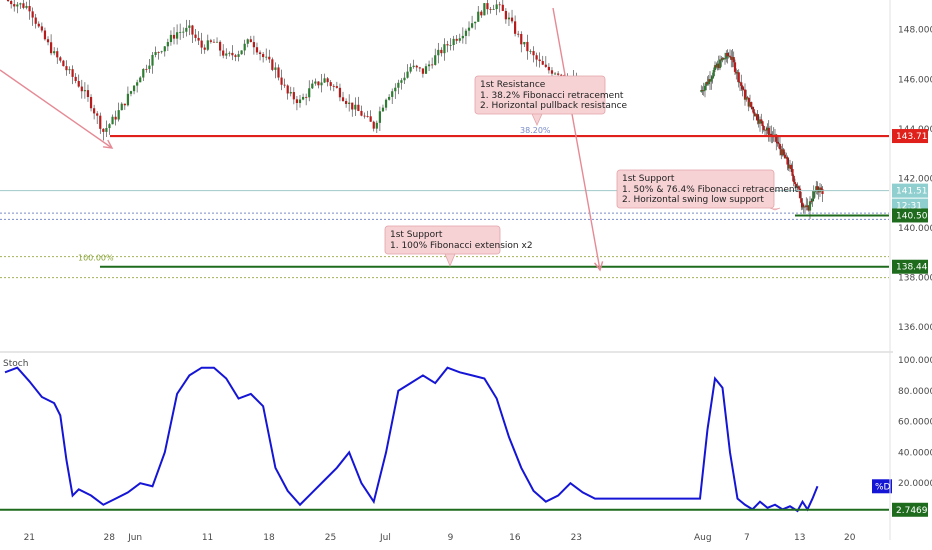 The height and width of the screenshot is (550, 932). What do you see at coordinates (914, 216) in the screenshot?
I see `support1-price-tag: 140.508` at bounding box center [914, 216].